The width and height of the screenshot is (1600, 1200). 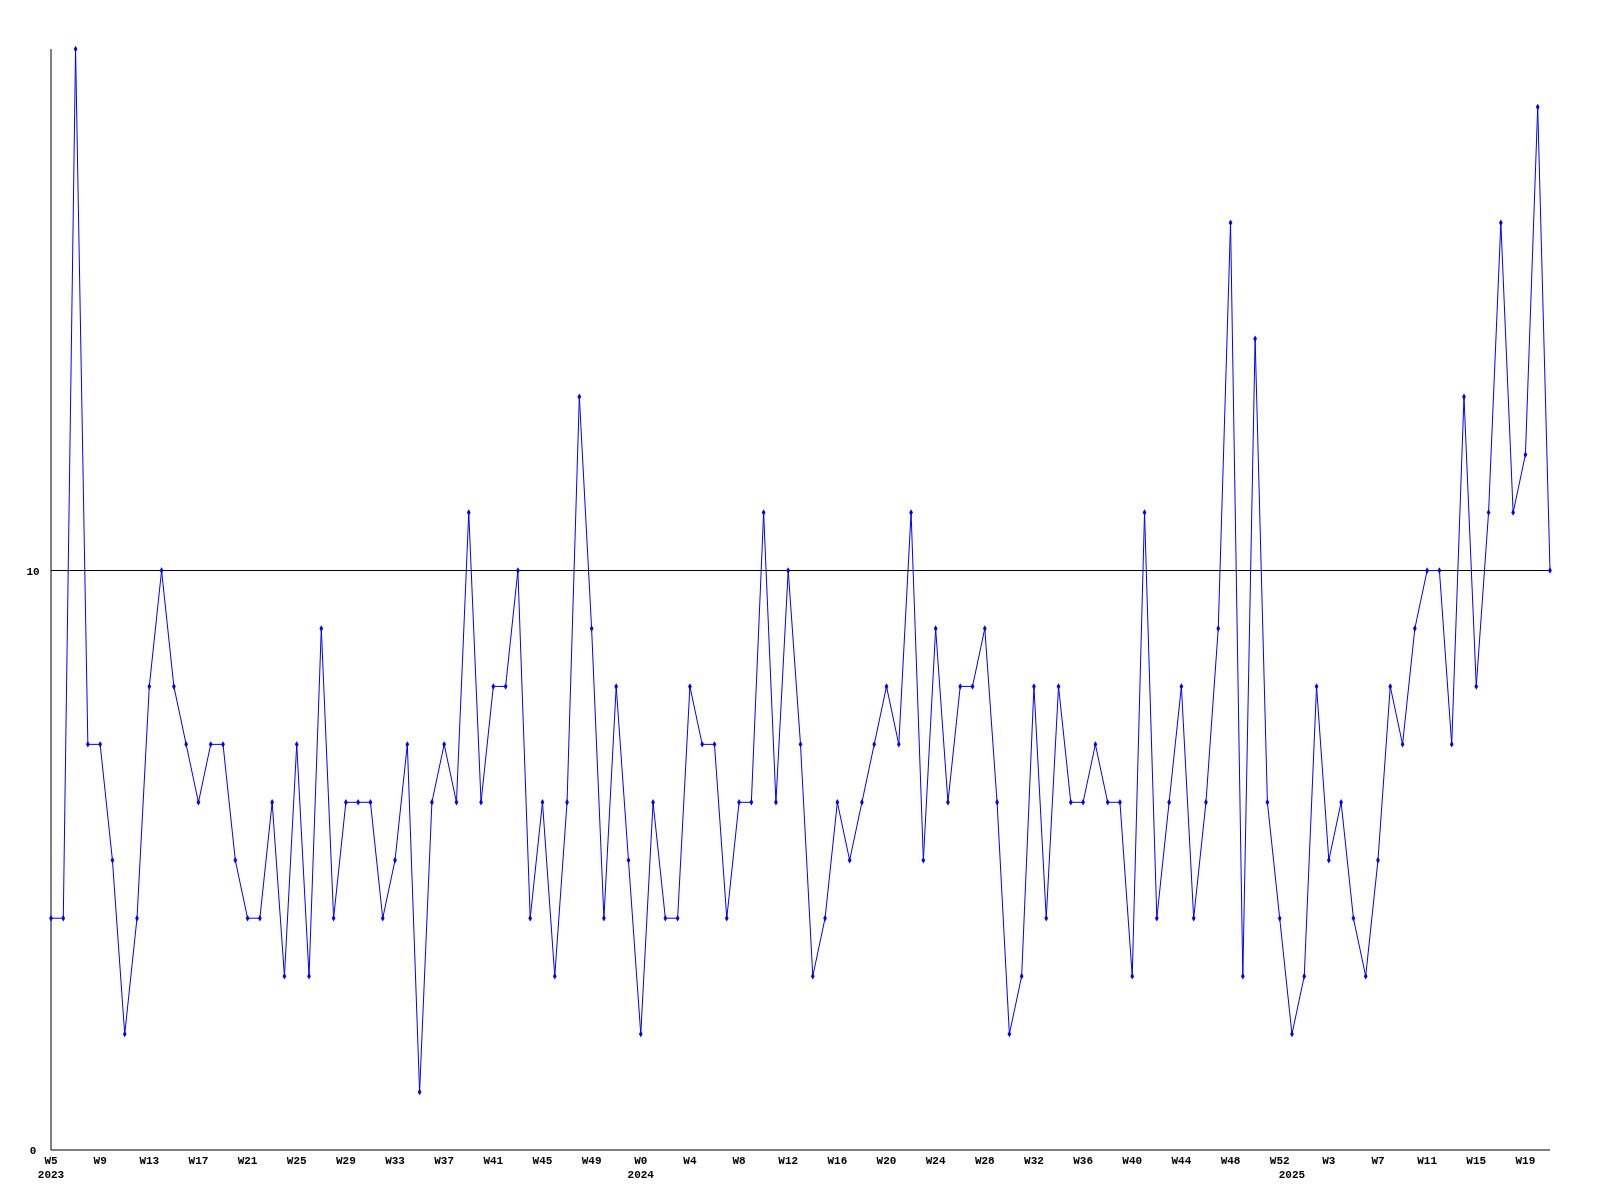 I want to click on x-tick-label: W28, so click(x=985, y=1161).